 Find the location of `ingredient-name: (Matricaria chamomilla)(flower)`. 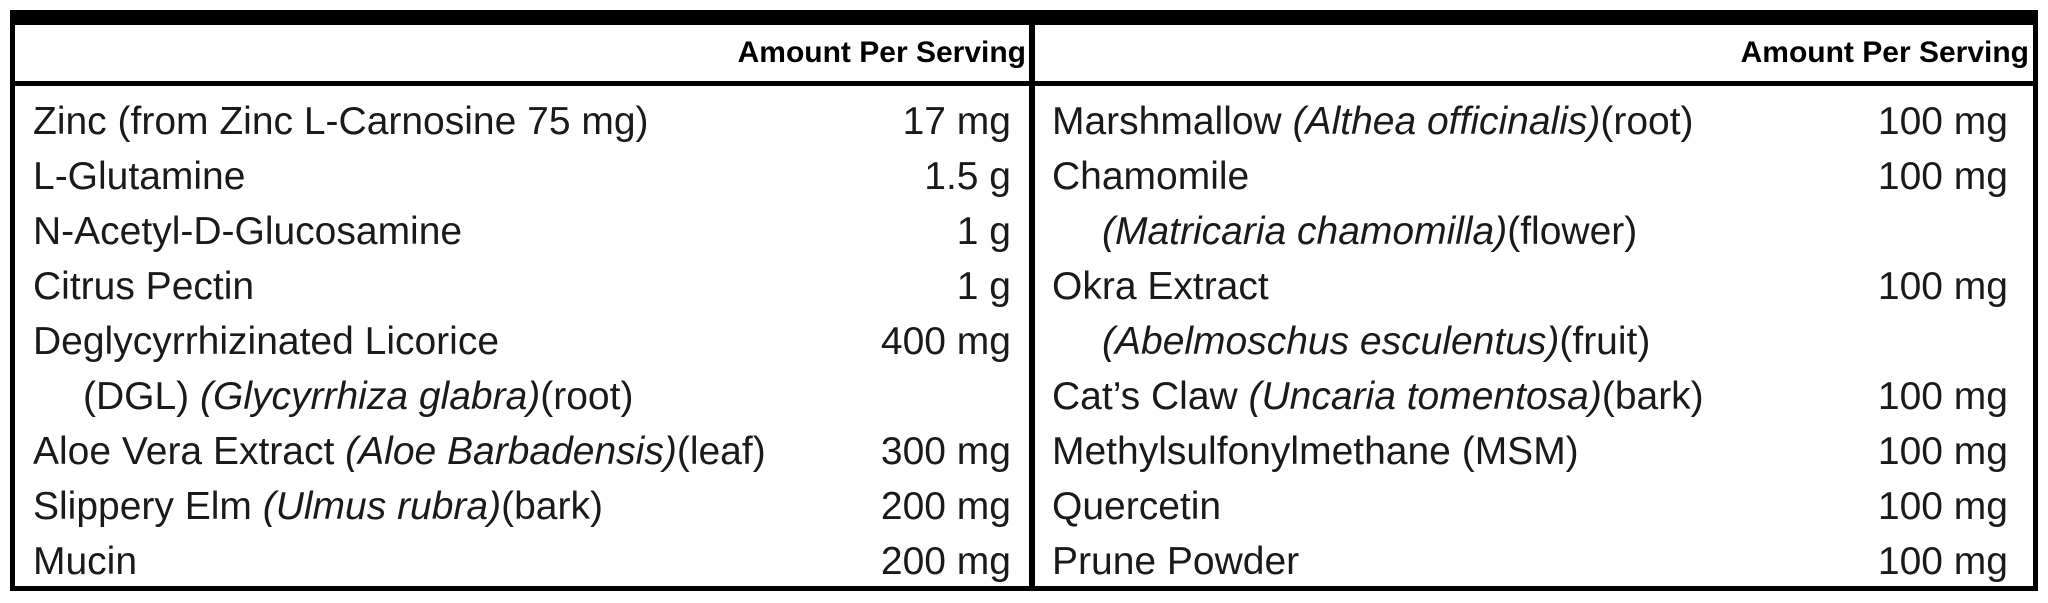

ingredient-name: (Matricaria chamomilla)(flower) is located at coordinates (1344, 231).